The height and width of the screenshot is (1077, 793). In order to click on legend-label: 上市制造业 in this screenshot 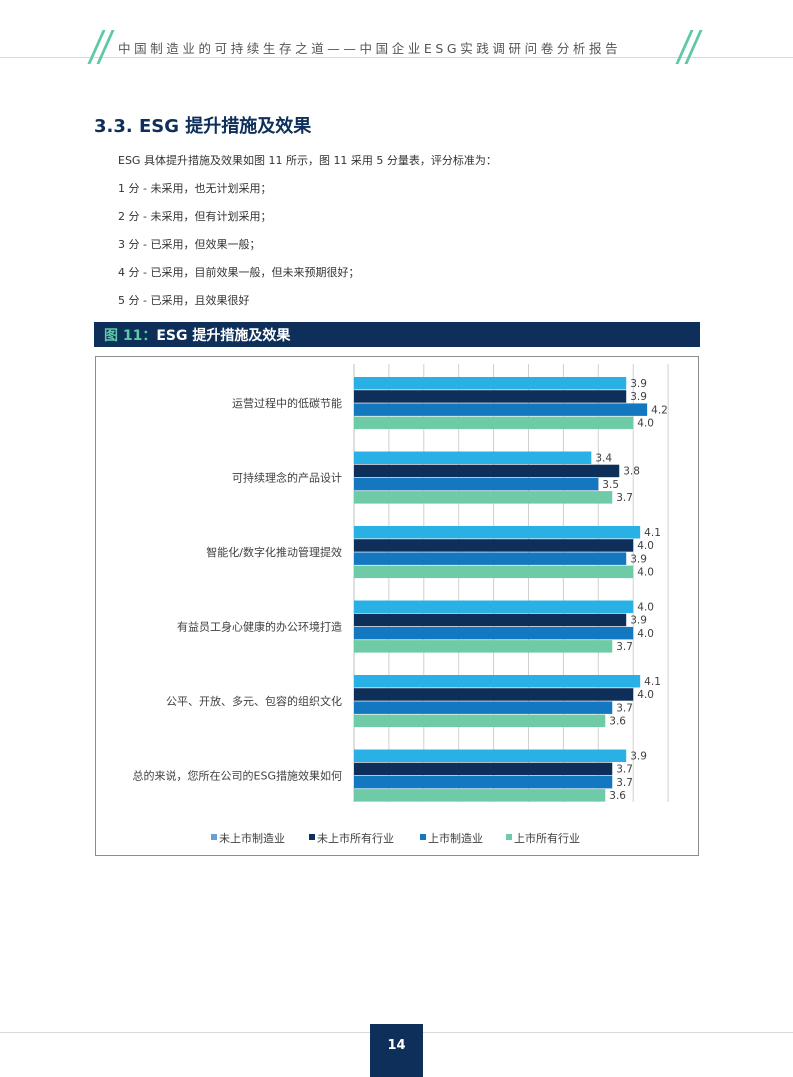, I will do `click(455, 838)`.